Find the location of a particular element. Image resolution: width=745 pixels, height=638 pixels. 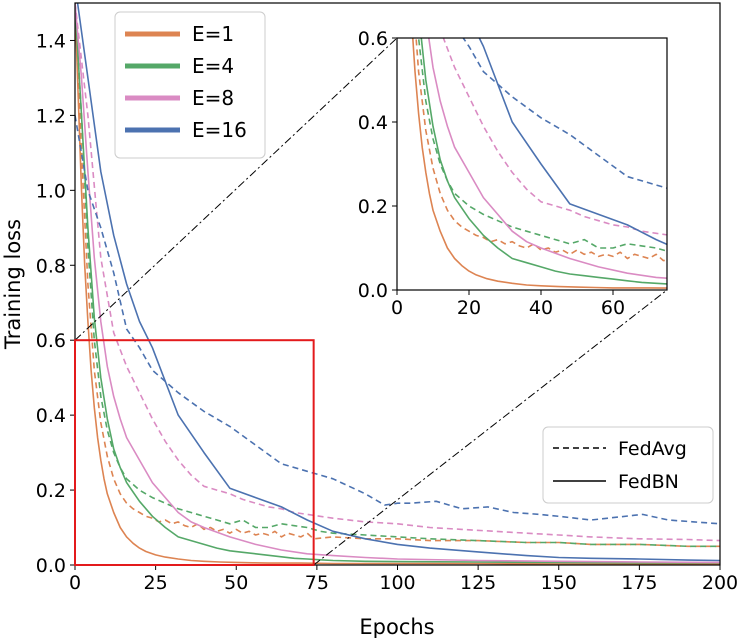

y-tick-label: 0.6 is located at coordinates (51, 341).